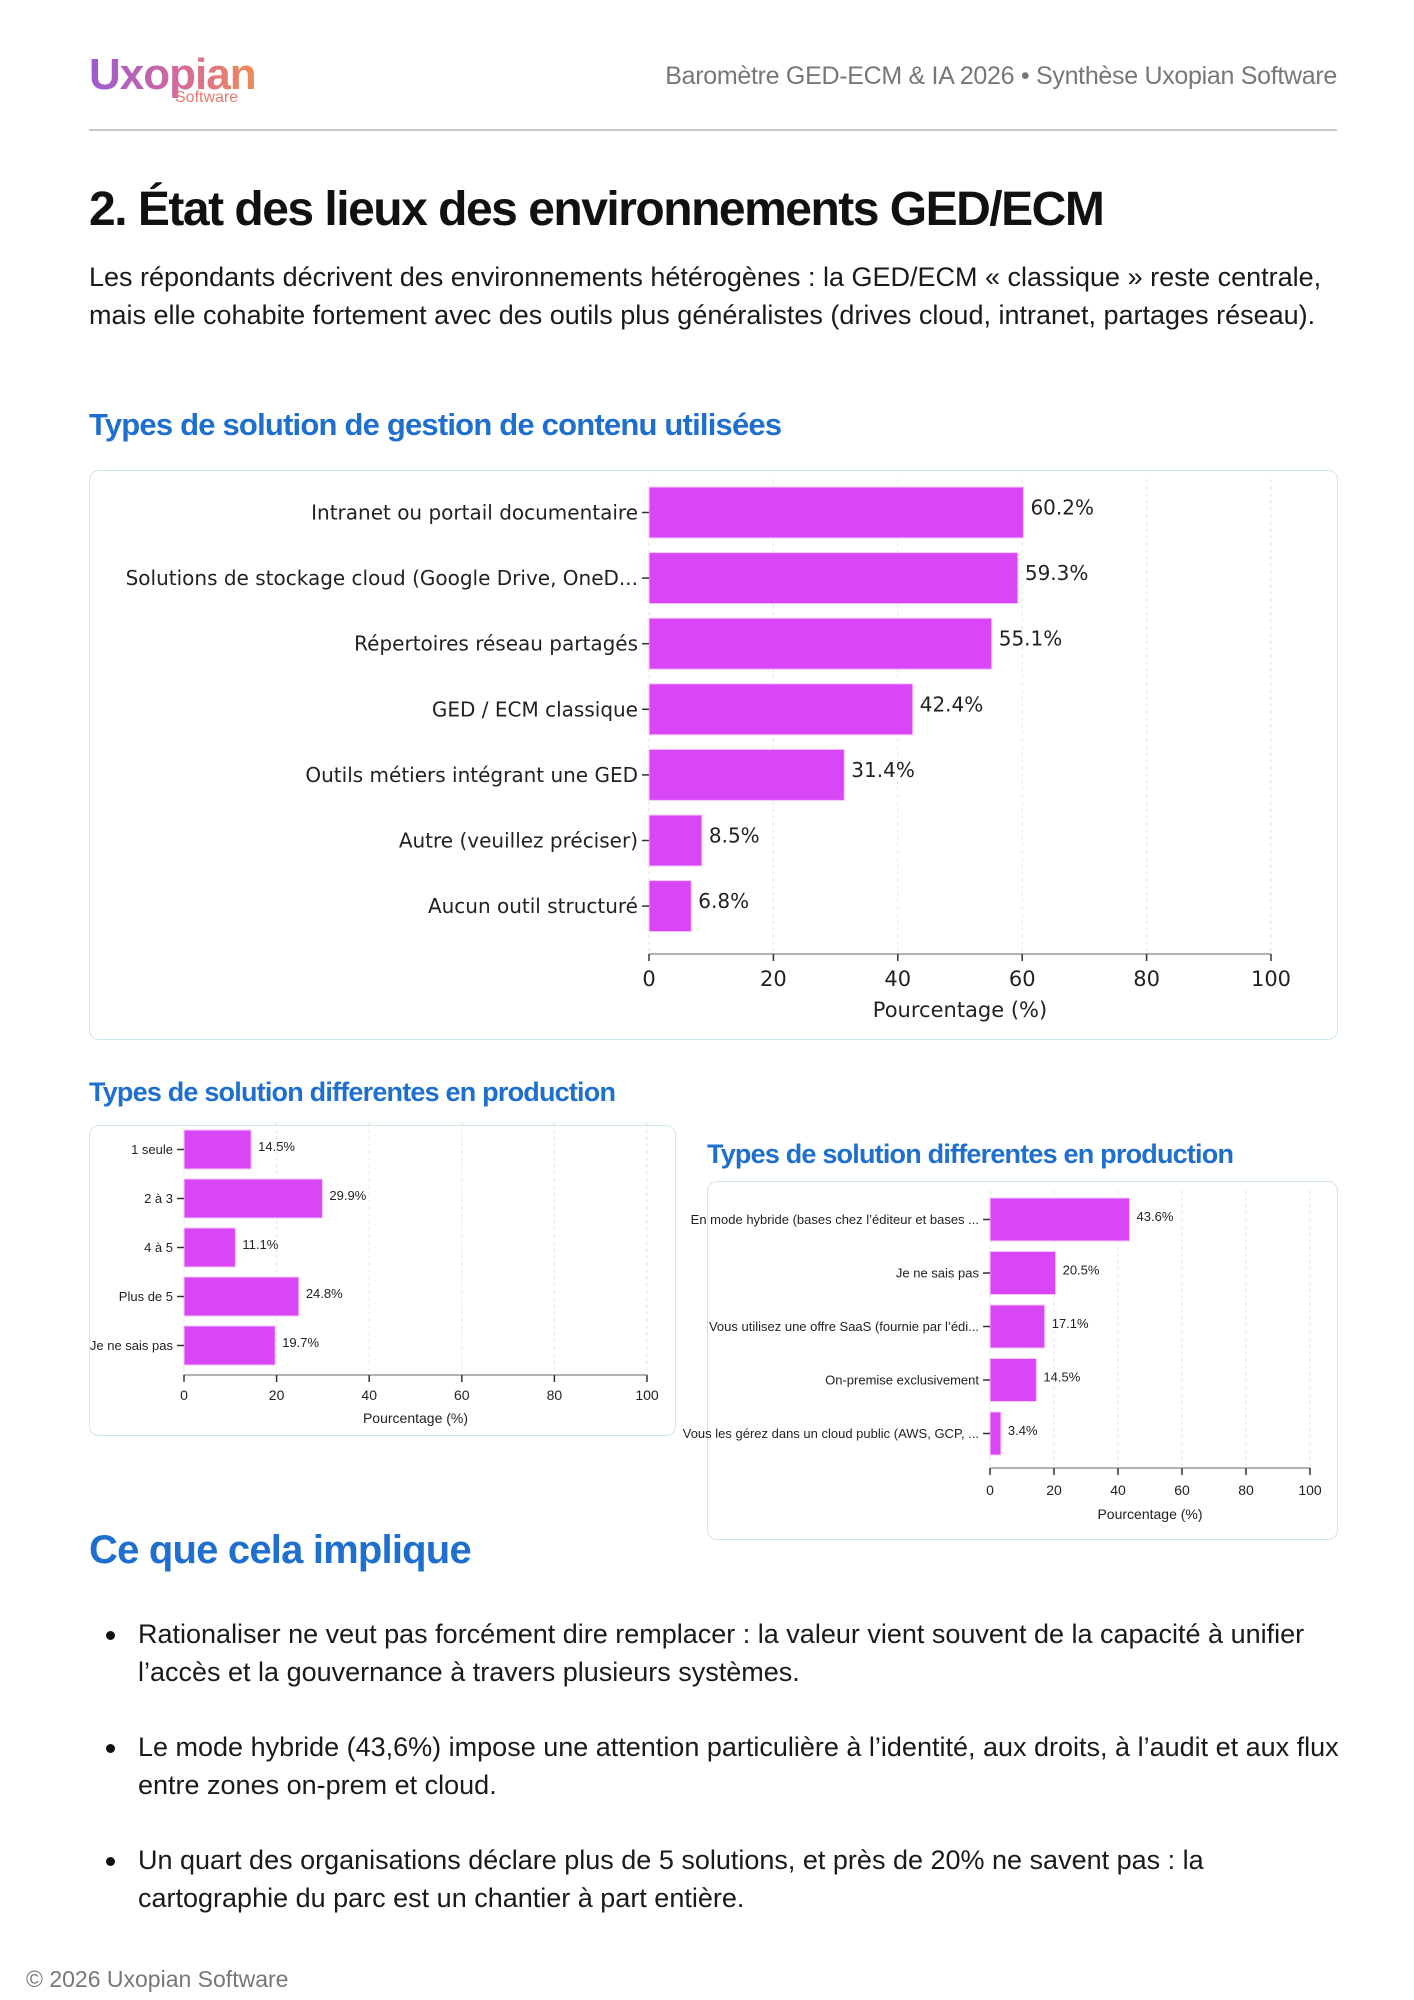 The image size is (1414, 2000). I want to click on value-label: 59.3%, so click(1057, 573).